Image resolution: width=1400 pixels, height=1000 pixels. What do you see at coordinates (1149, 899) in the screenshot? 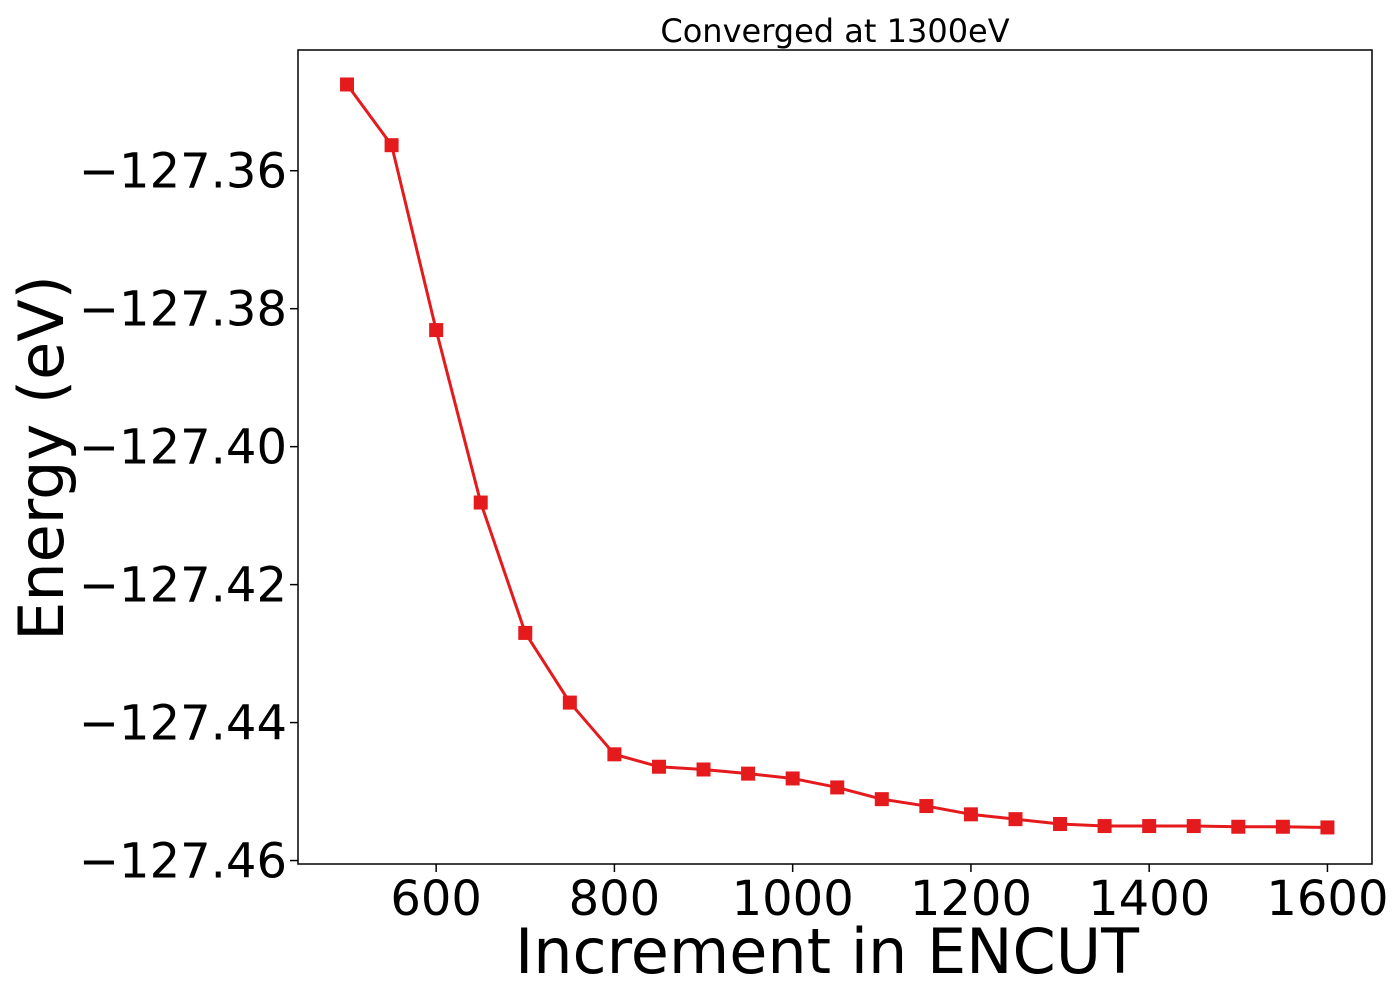
I see `x-tick-label: 1400` at bounding box center [1149, 899].